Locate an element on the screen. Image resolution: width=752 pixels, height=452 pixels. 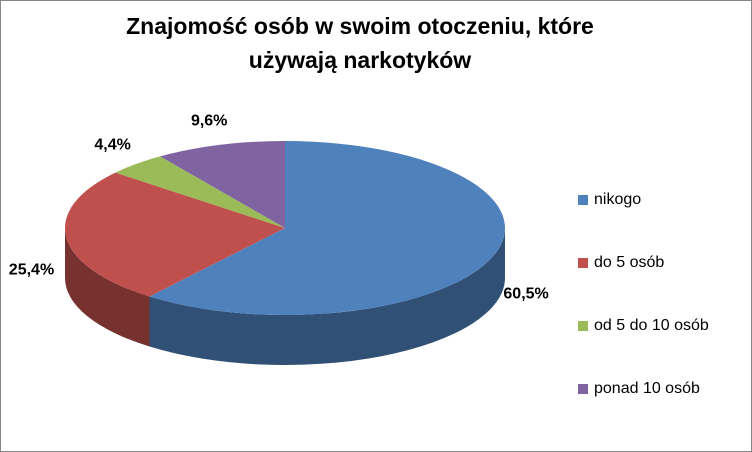
value-label: 4,4% is located at coordinates (112, 145).